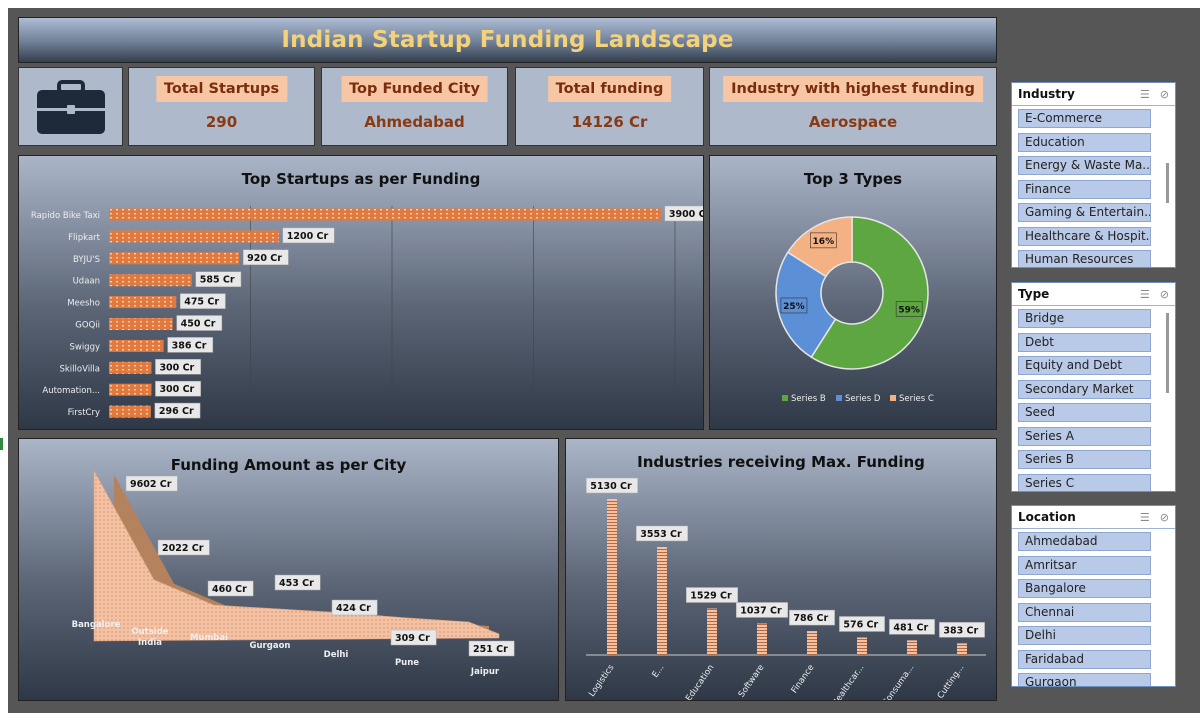  I want to click on slicer-item: Ahmedabad, so click(1084, 541).